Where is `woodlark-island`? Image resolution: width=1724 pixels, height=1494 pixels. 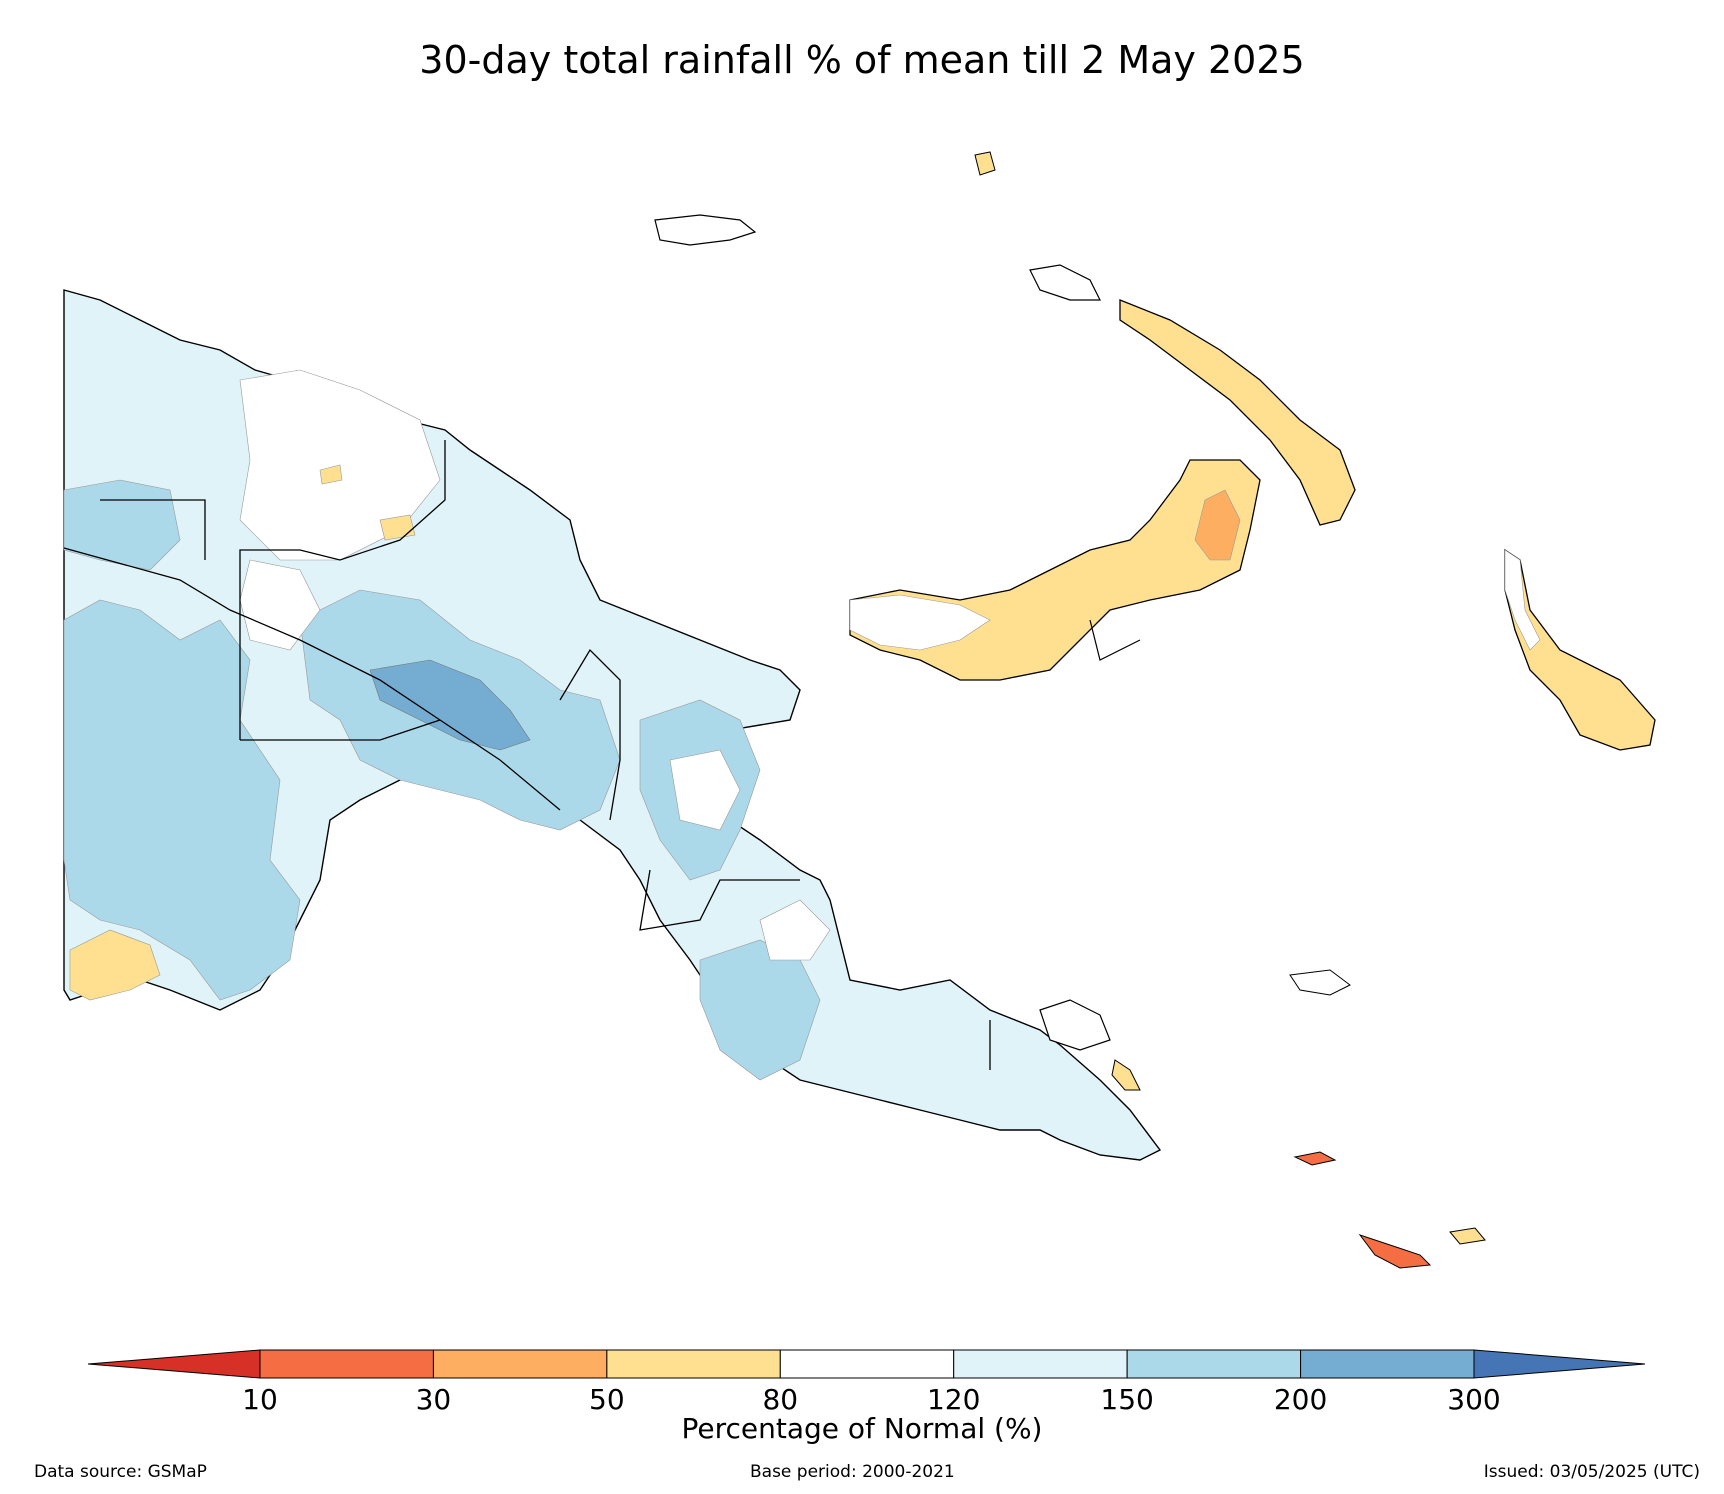 woodlark-island is located at coordinates (1320, 982).